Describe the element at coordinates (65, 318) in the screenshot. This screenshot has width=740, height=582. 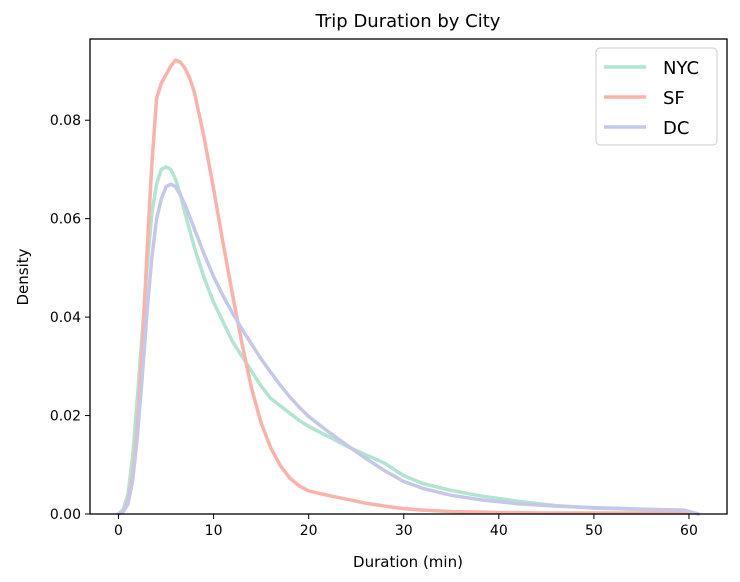
I see `y-tick-label: 0.04` at that location.